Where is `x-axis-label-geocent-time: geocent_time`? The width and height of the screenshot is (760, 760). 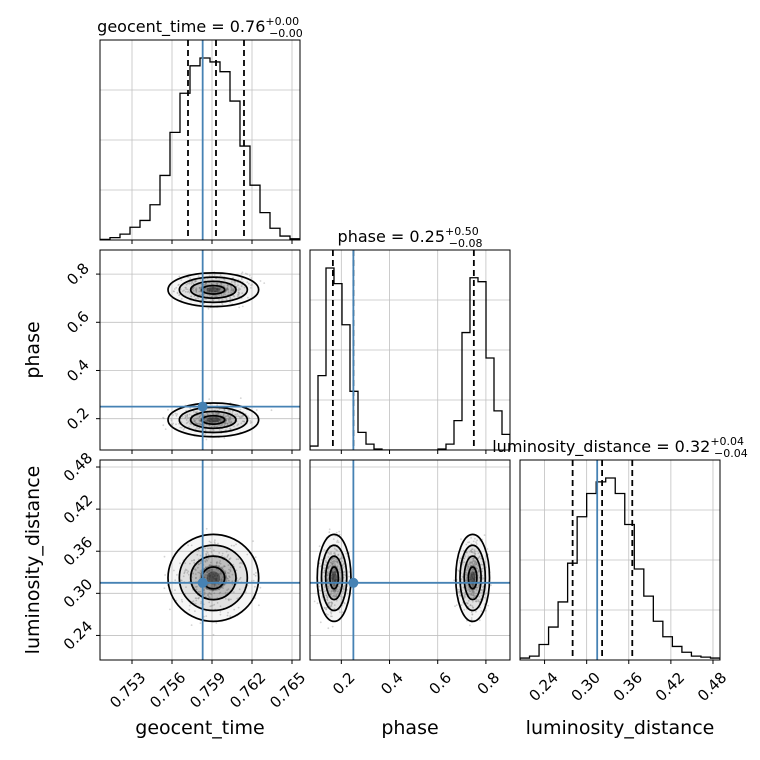
x-axis-label-geocent-time: geocent_time is located at coordinates (199, 728).